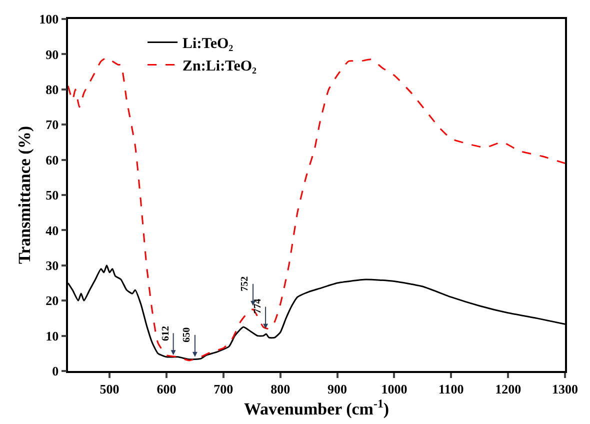  Describe the element at coordinates (451, 388) in the screenshot. I see `x-tick-label: 1100` at that location.